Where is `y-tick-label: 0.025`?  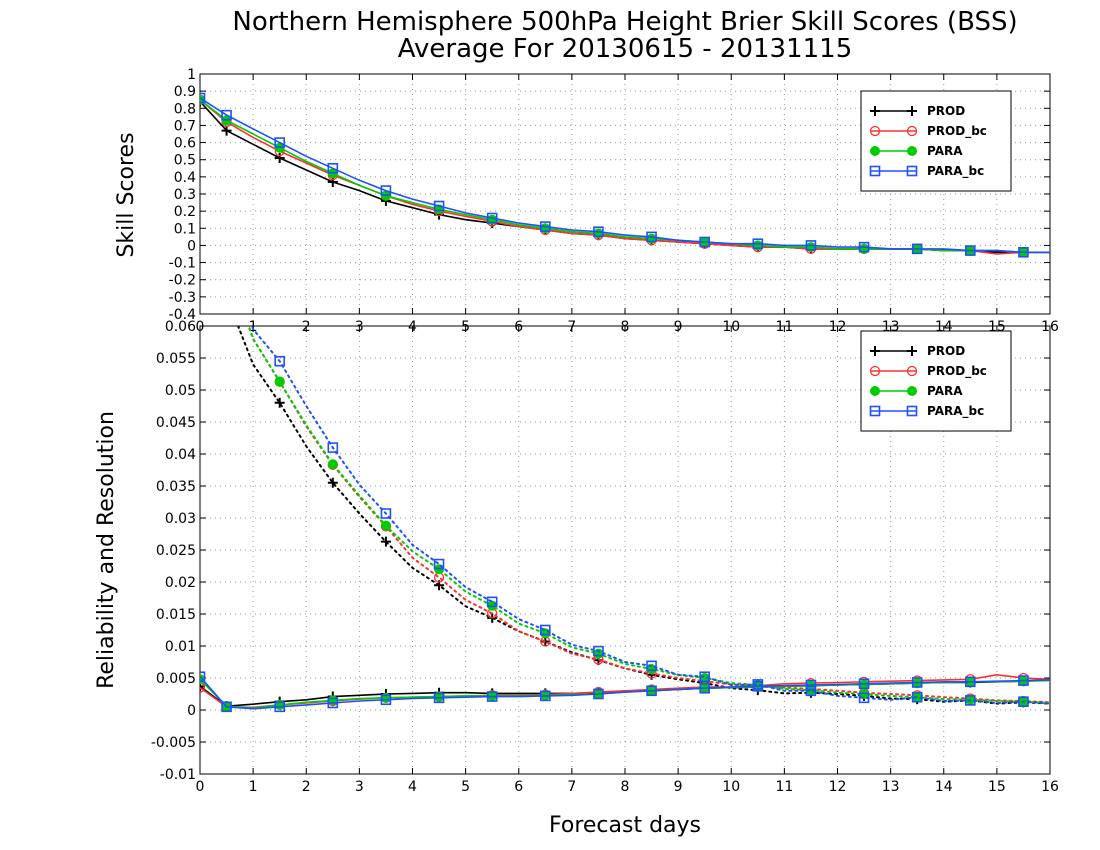 y-tick-label: 0.025 is located at coordinates (176, 551).